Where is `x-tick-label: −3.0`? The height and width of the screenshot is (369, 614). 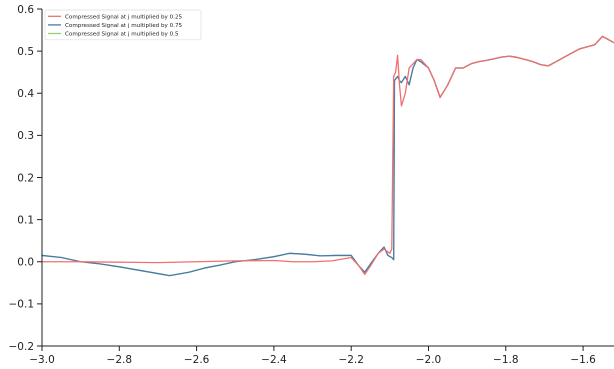 x-tick-label: −3.0 is located at coordinates (42, 360).